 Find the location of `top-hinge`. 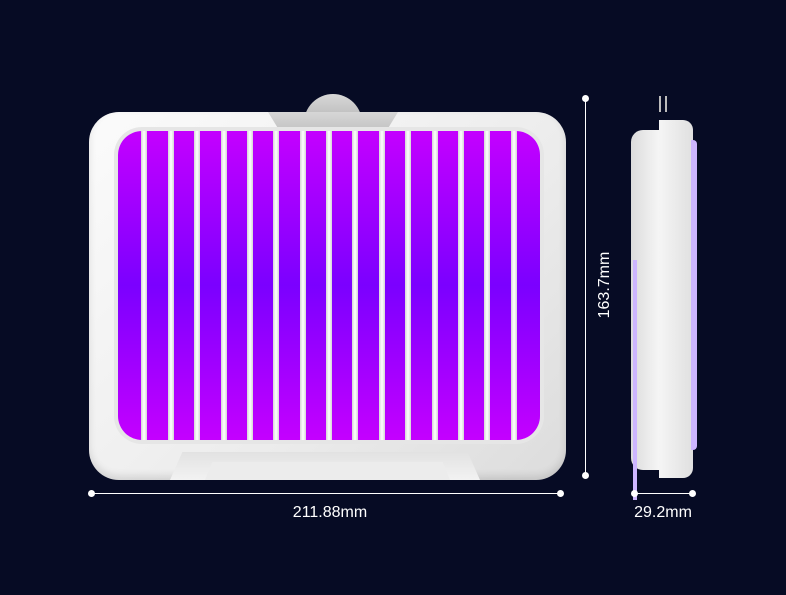

top-hinge is located at coordinates (333, 120).